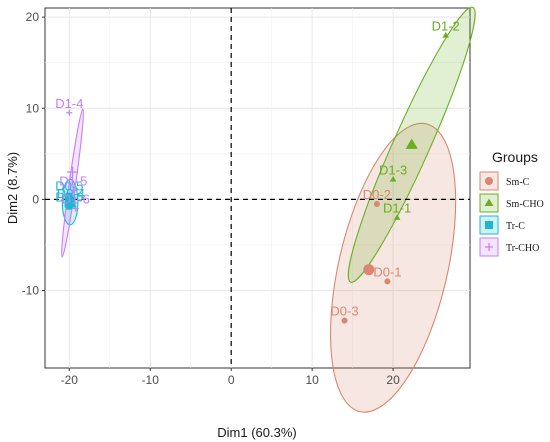 The width and height of the screenshot is (550, 442). What do you see at coordinates (489, 202) in the screenshot?
I see `legend-marker-sm-cho` at bounding box center [489, 202].